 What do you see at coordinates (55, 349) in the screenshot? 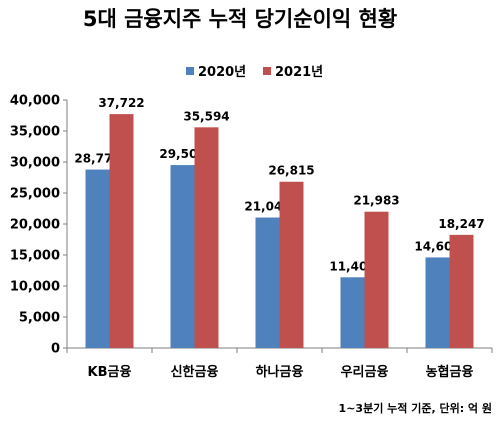
I see `y-tick-label: 0` at bounding box center [55, 349].